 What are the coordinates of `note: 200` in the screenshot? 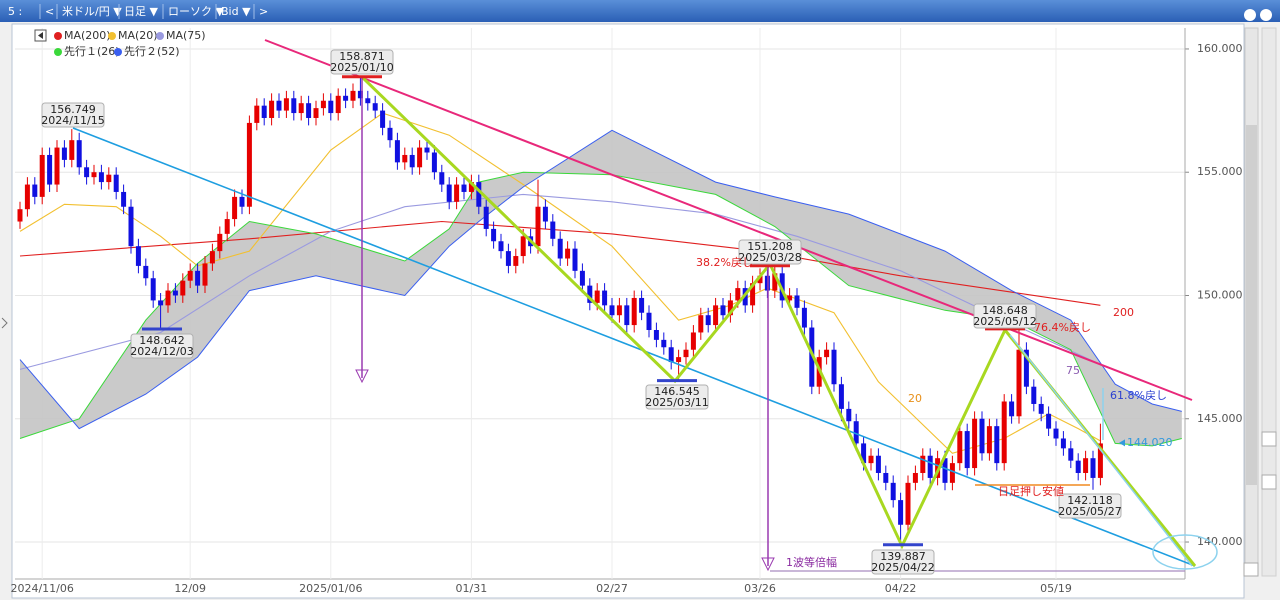 It's located at (1123, 312).